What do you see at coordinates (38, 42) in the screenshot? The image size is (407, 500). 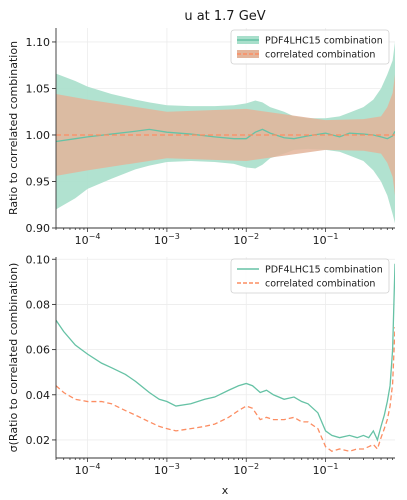 I see `y-tick-label: 1.10` at bounding box center [38, 42].